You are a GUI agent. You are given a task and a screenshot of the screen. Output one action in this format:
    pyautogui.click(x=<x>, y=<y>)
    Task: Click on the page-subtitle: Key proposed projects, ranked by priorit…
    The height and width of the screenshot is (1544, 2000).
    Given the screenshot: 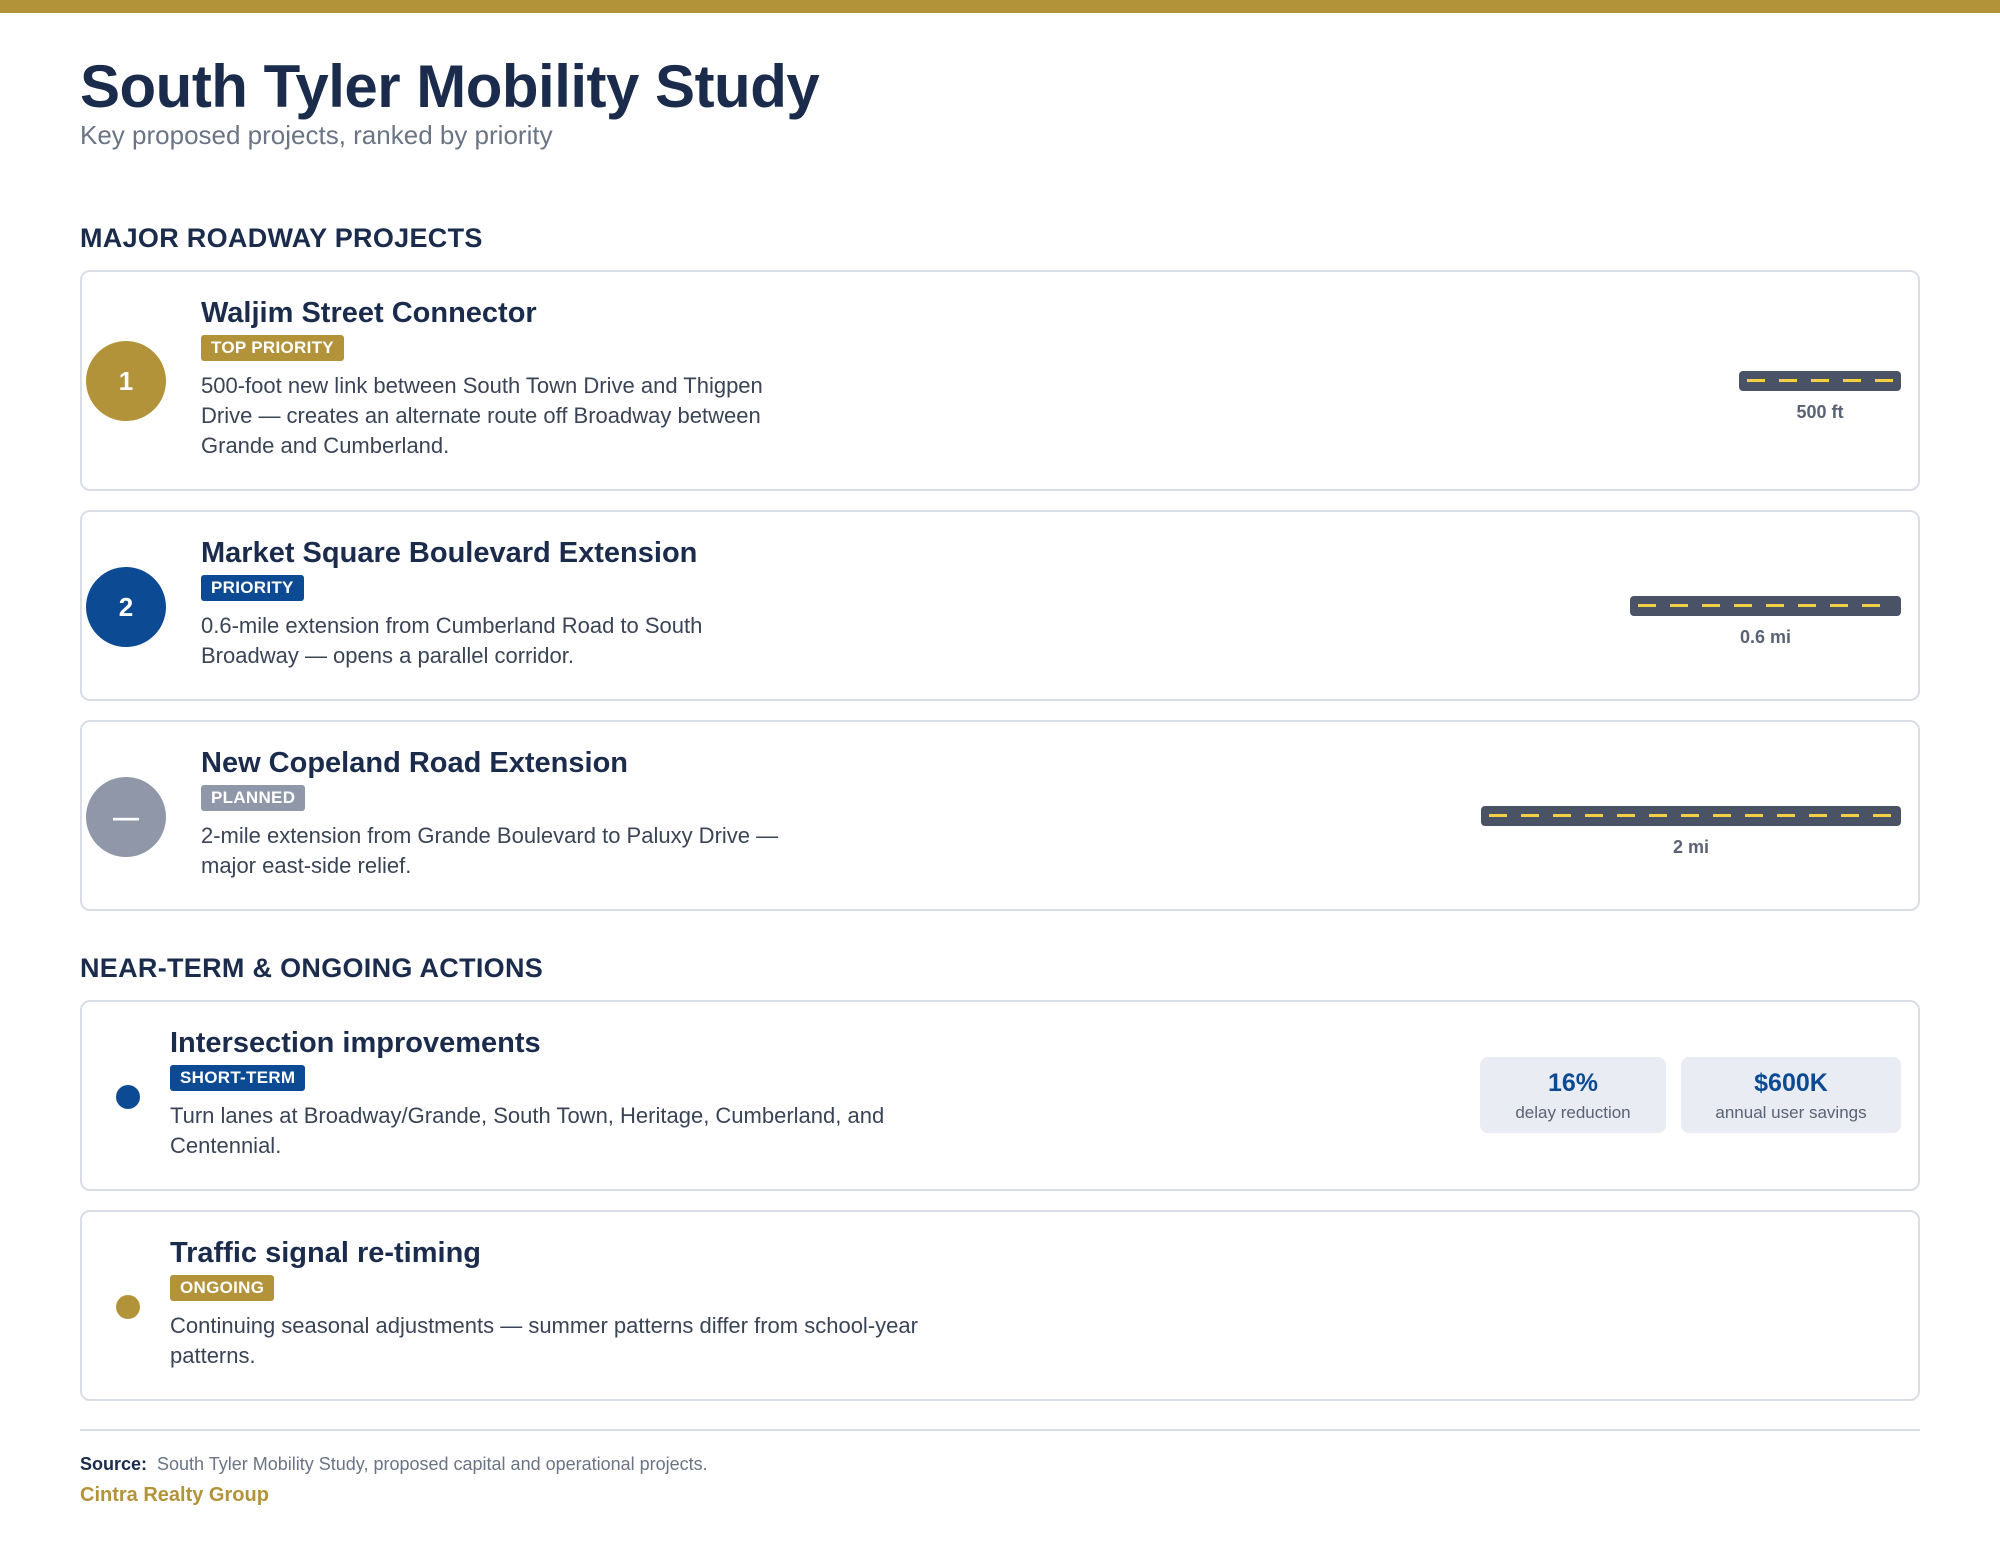 What is the action you would take?
    pyautogui.click(x=316, y=135)
    